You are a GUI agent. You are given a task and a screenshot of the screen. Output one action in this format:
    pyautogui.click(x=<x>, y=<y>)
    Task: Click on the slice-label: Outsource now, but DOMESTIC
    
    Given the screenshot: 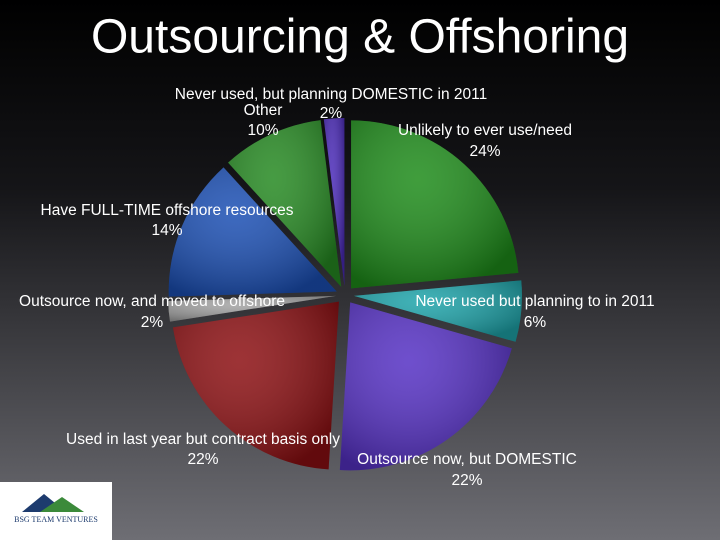 What is the action you would take?
    pyautogui.click(x=467, y=459)
    